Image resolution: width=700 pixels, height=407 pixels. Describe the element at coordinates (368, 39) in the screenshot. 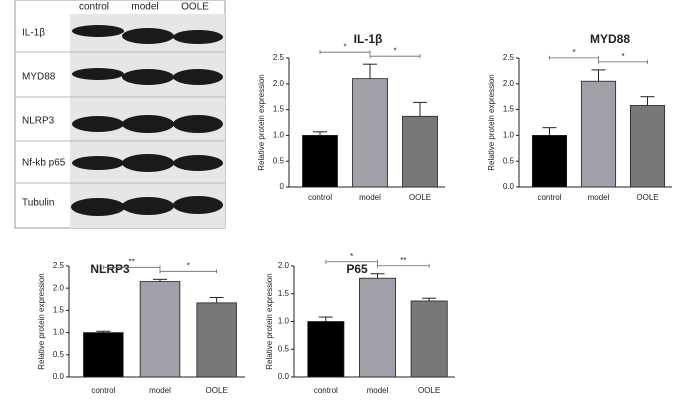

I see `chart-title: IL-1β` at that location.